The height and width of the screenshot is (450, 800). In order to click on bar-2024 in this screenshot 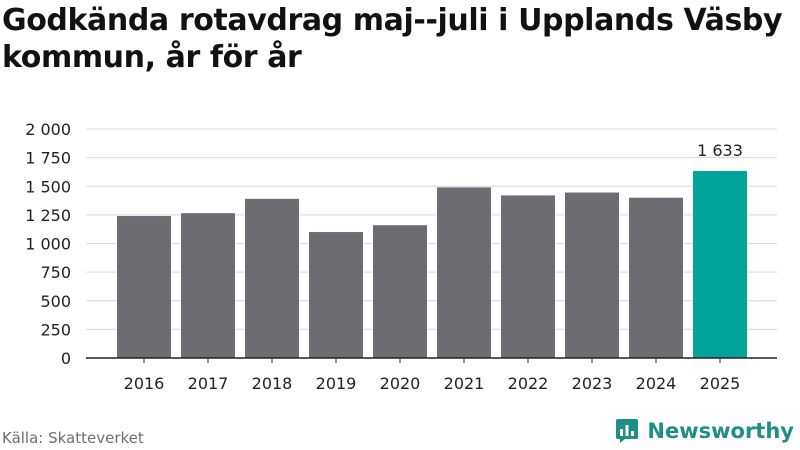, I will do `click(656, 277)`.